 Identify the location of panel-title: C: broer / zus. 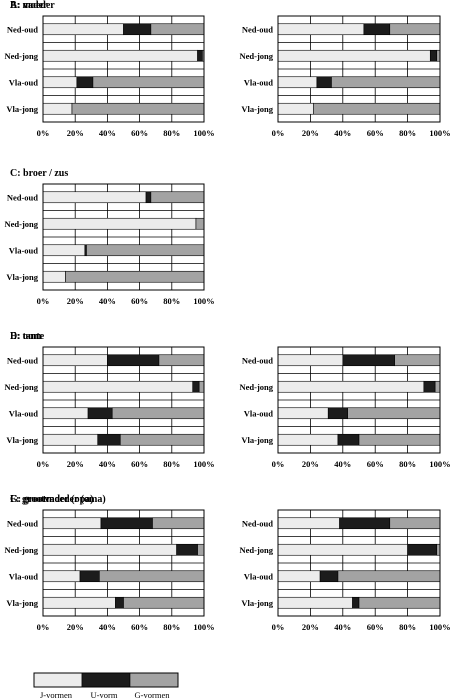
(39, 173).